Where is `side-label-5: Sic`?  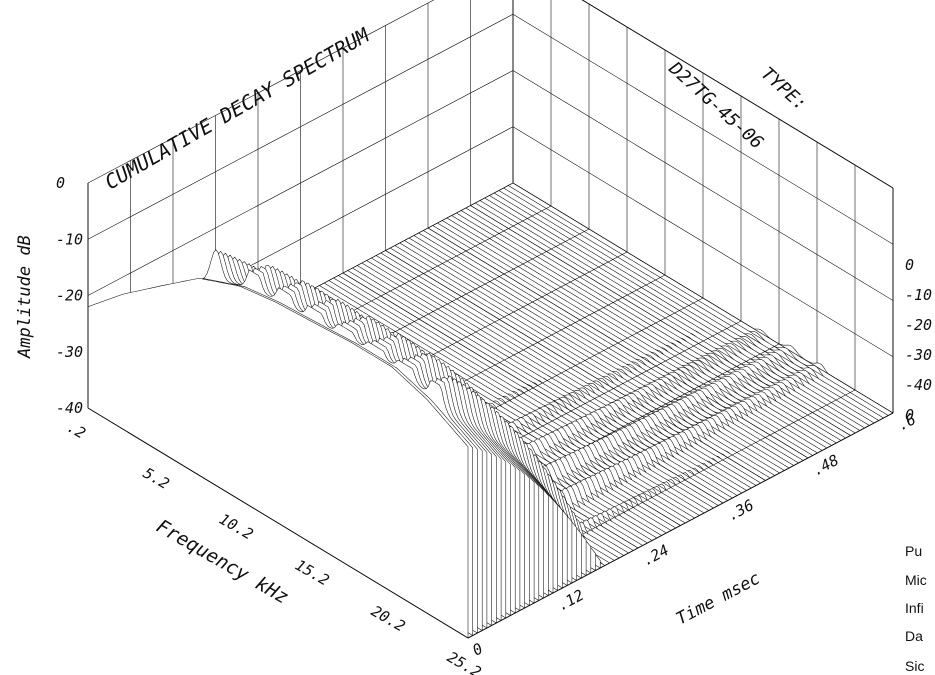 side-label-5: Sic is located at coordinates (915, 666).